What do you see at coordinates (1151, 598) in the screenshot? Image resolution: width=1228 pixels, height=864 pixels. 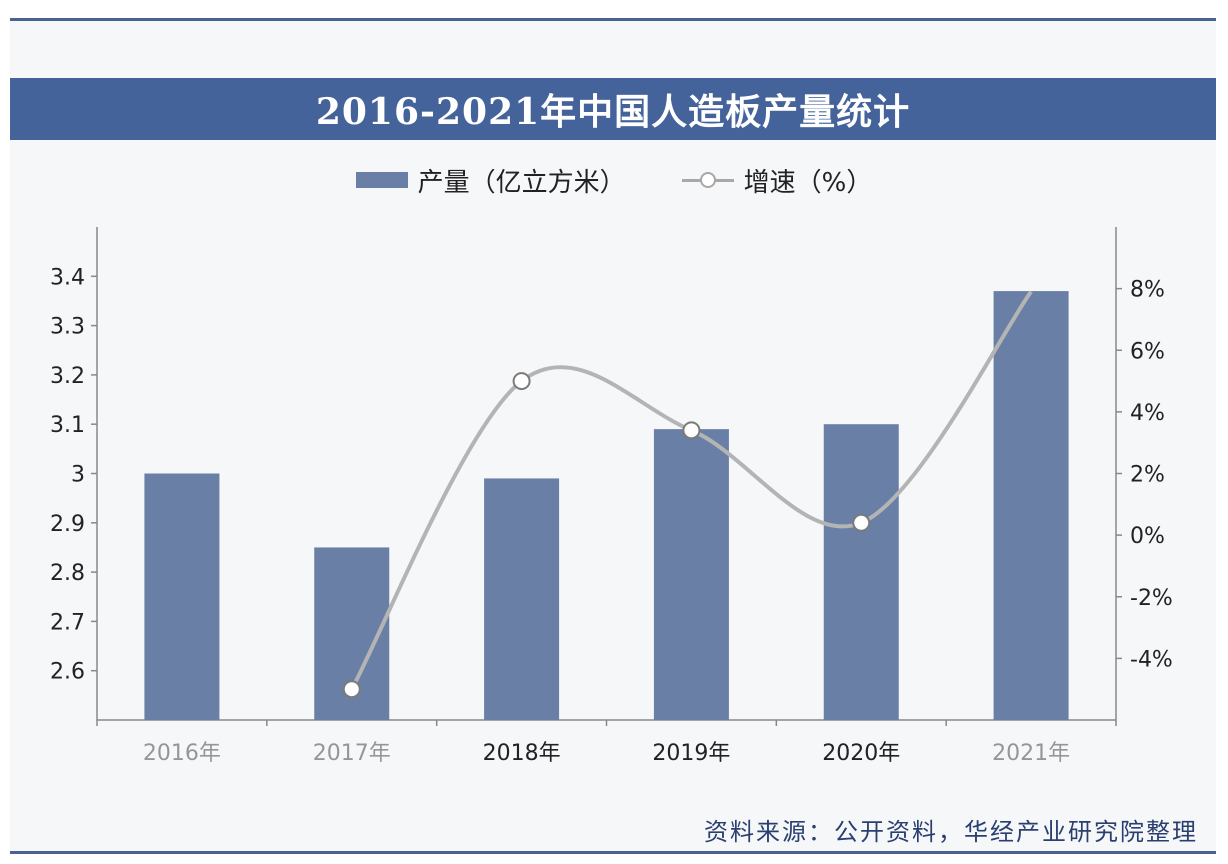 I see `y-right-tick-label: -2%` at bounding box center [1151, 598].